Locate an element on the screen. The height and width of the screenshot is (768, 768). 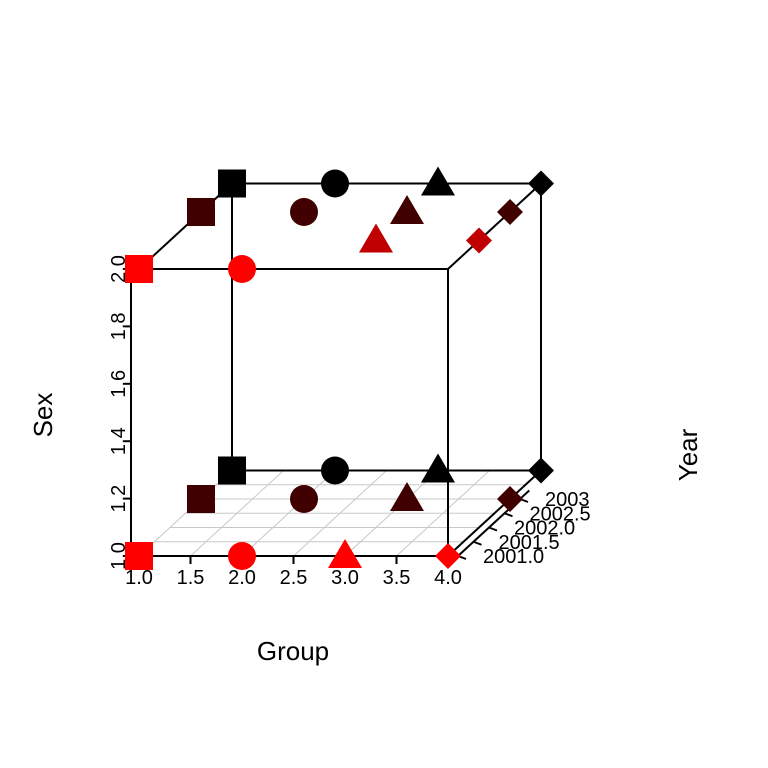
z-tick-label: 1.4 is located at coordinates (119, 441).